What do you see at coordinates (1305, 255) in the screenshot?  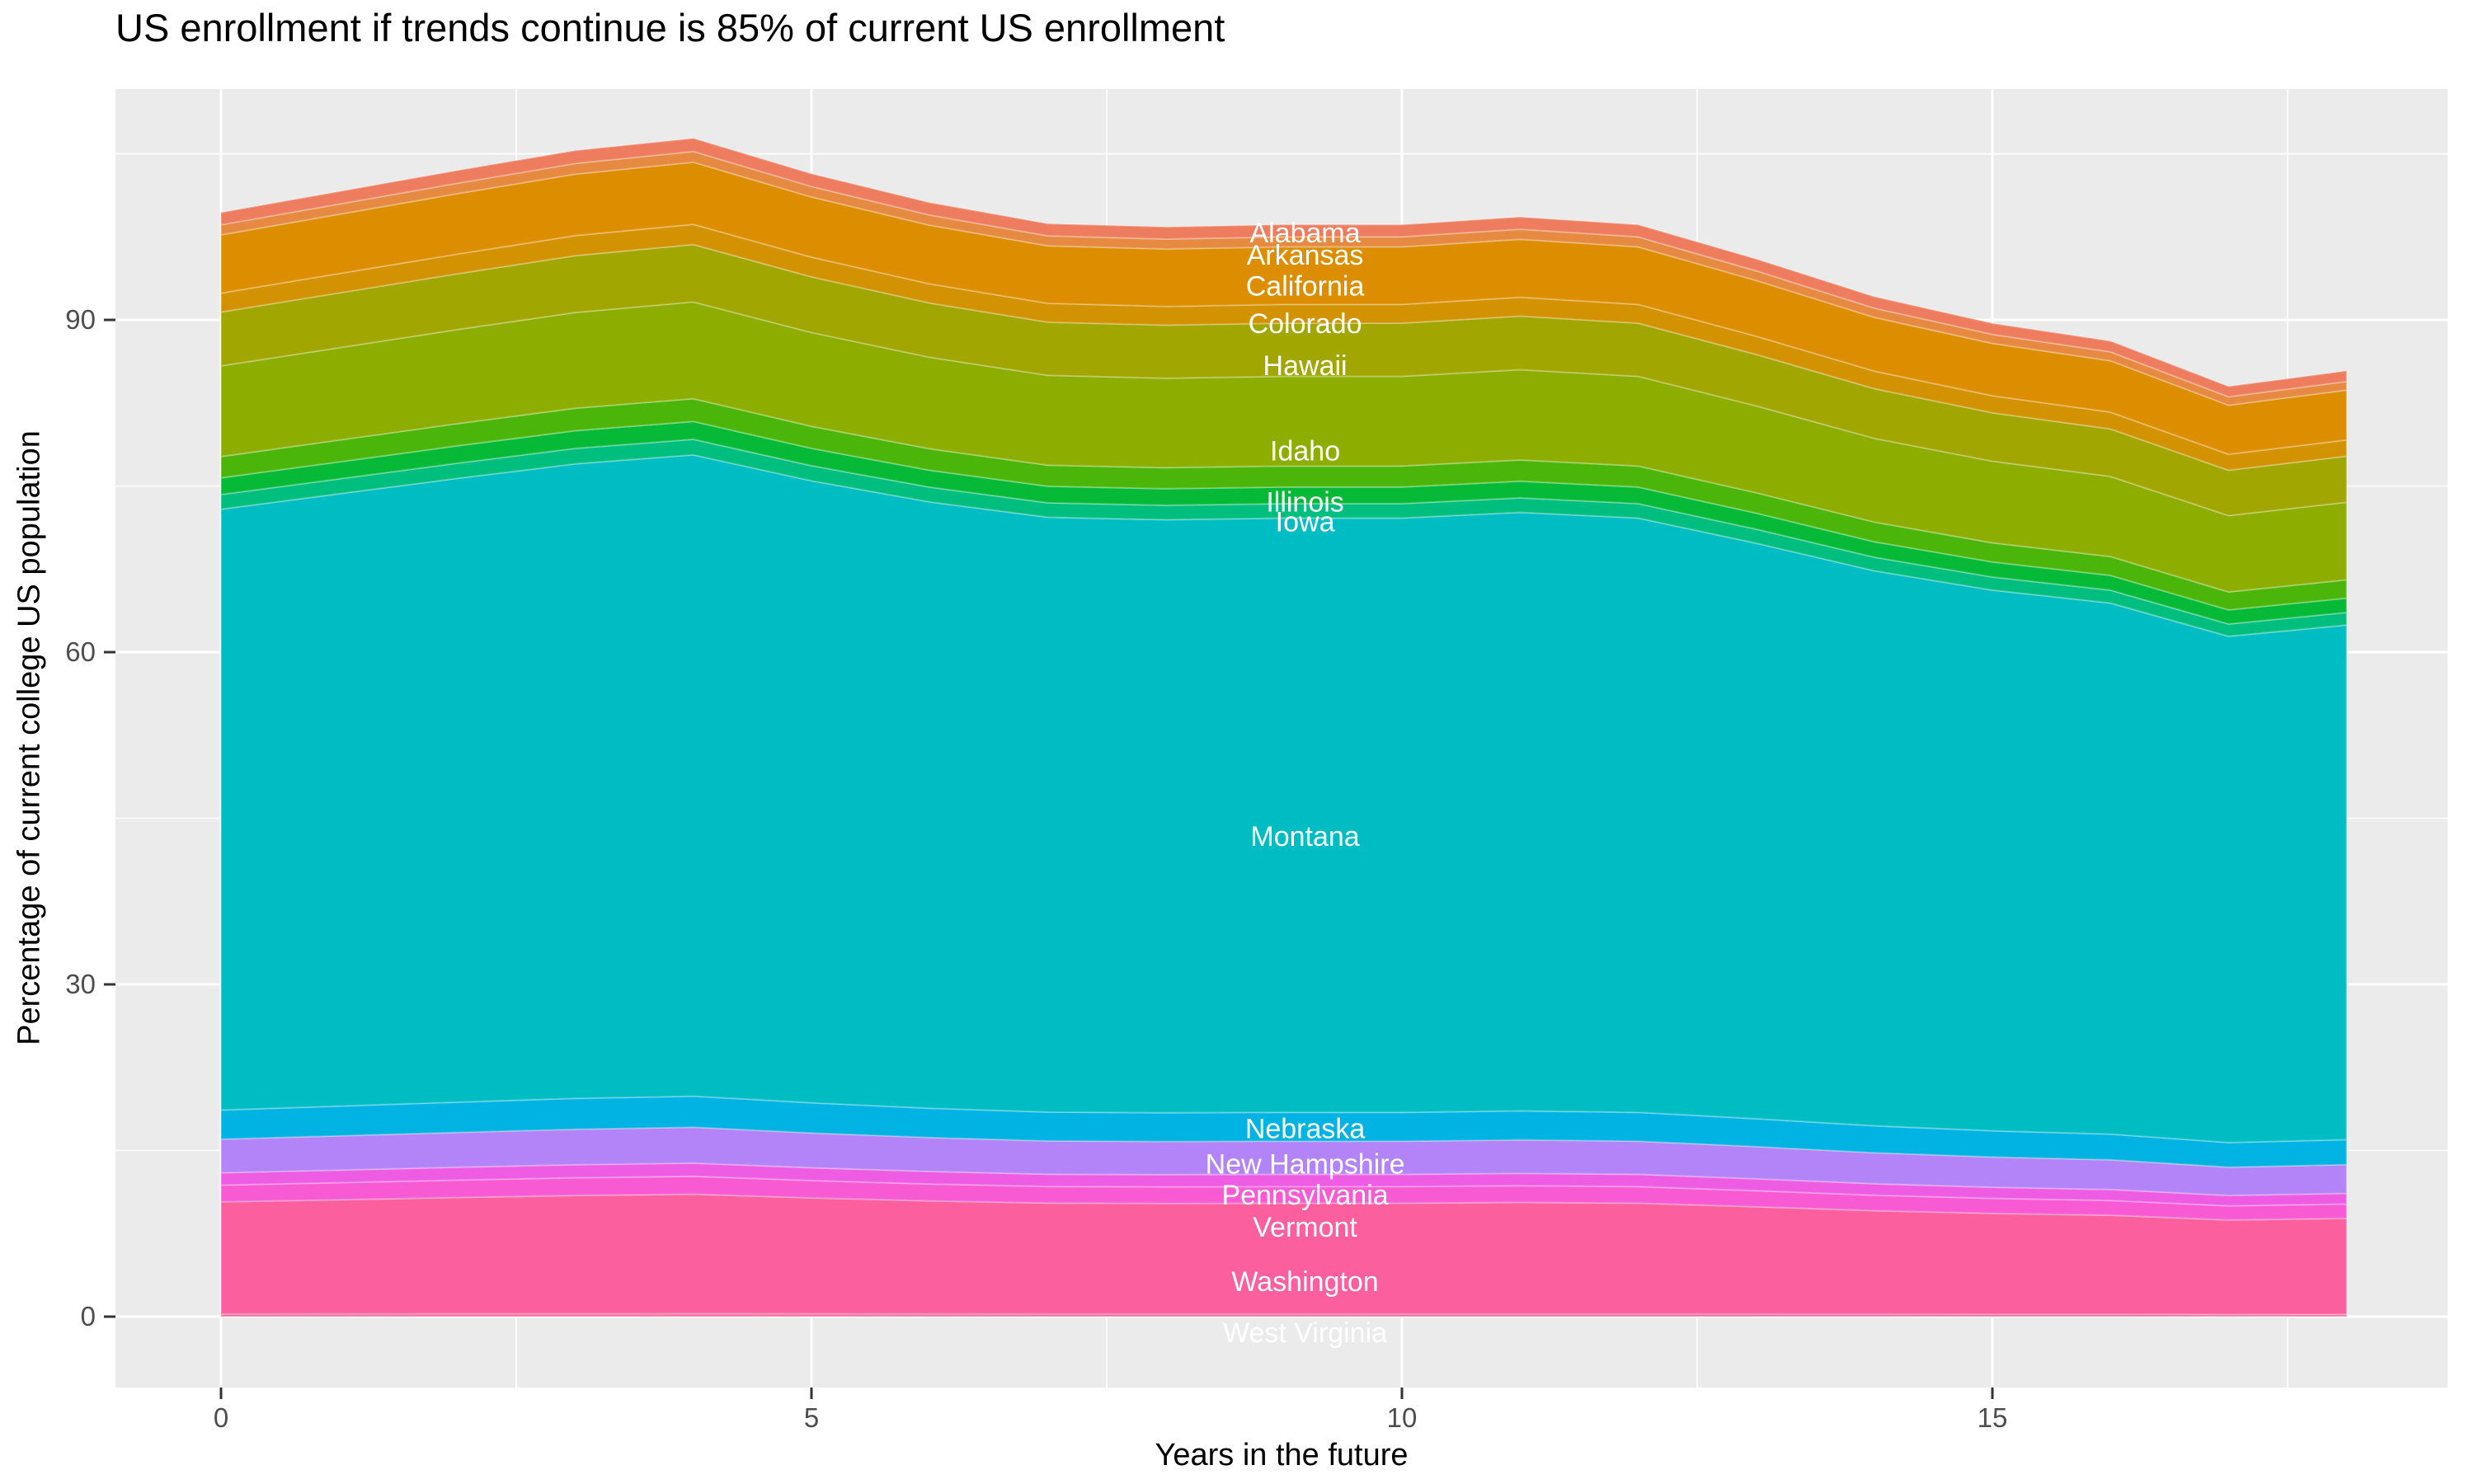 I see `state-label-arkansas: Arkansas` at bounding box center [1305, 255].